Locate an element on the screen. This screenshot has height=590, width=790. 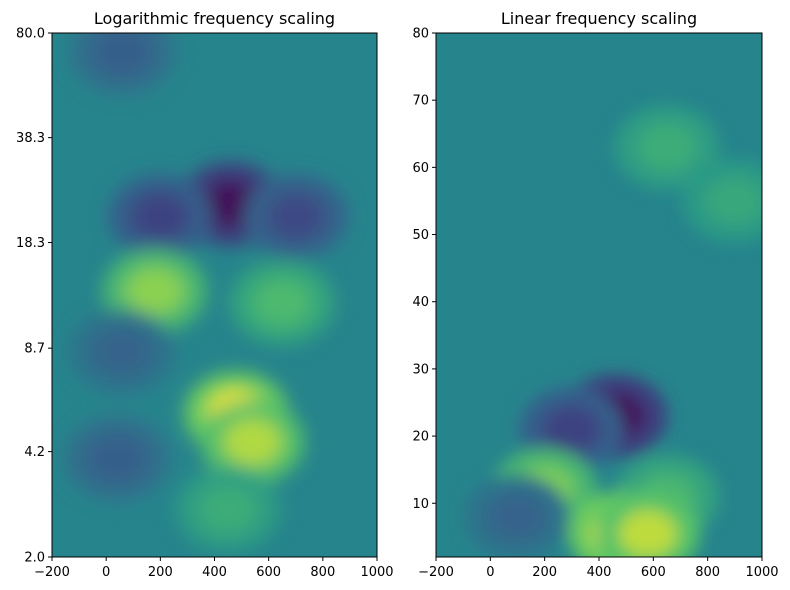
y-tick-label: 38.3 is located at coordinates (30, 138).